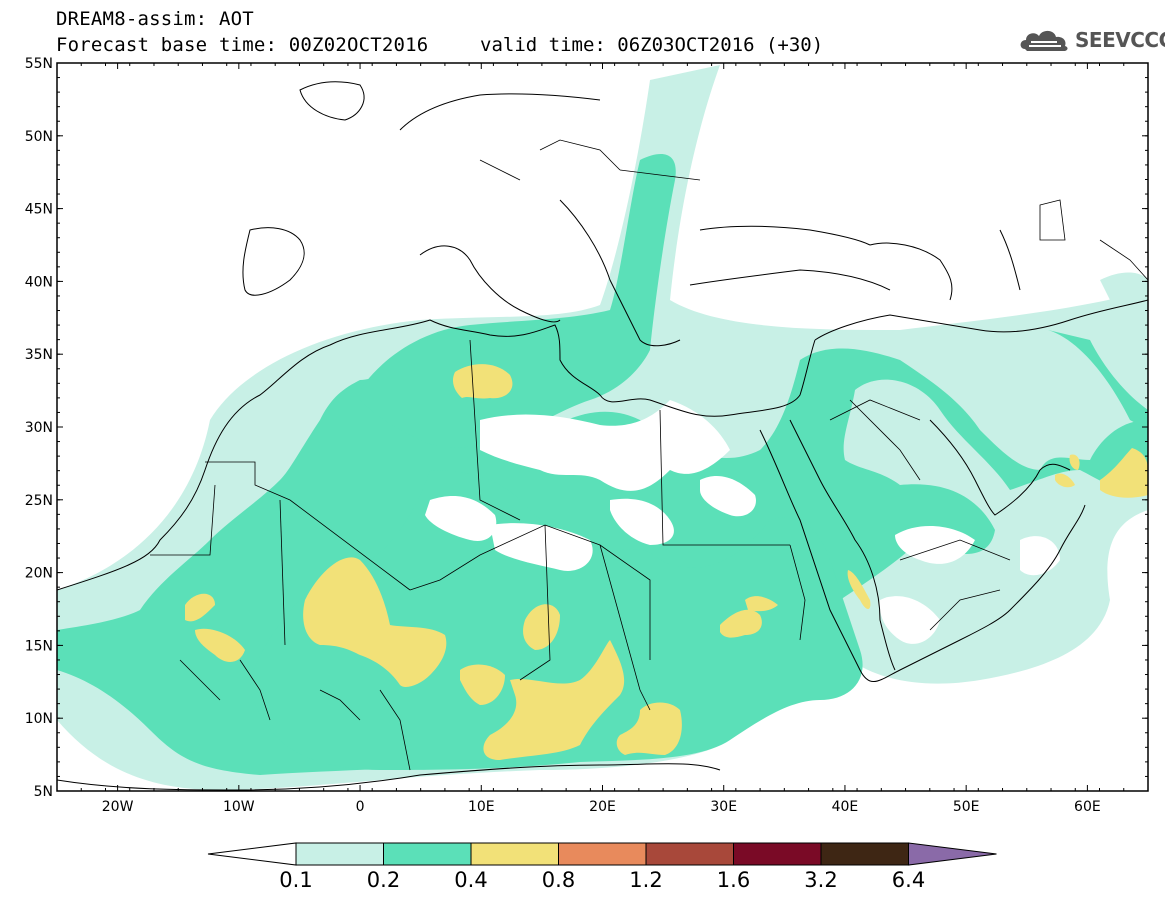 The width and height of the screenshot is (1165, 905). What do you see at coordinates (952, 854) in the screenshot?
I see `colorbar-extend-high` at bounding box center [952, 854].